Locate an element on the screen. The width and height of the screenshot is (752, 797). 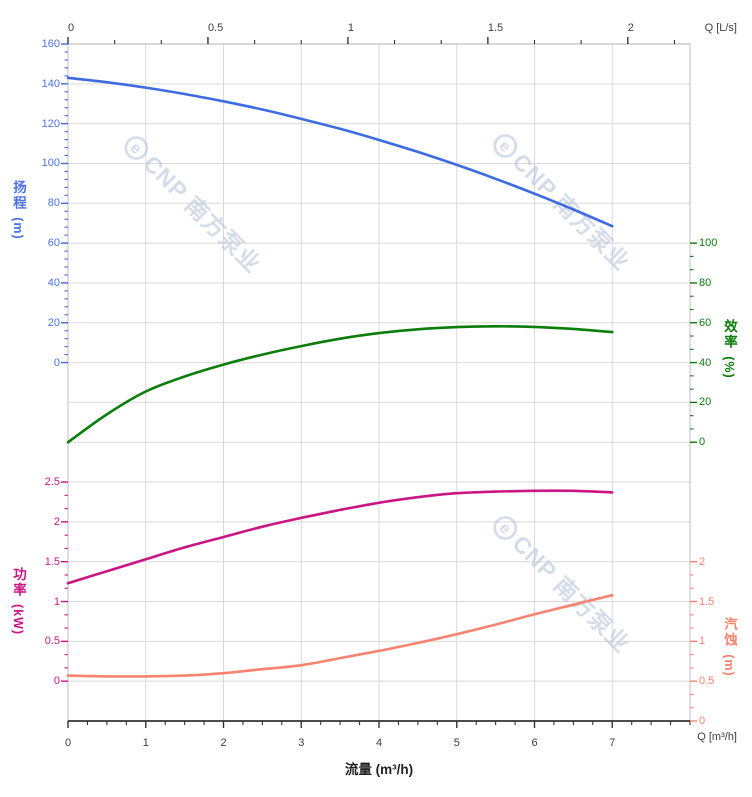
flow-axis-title: 流量 (m³/h) is located at coordinates (379, 769).